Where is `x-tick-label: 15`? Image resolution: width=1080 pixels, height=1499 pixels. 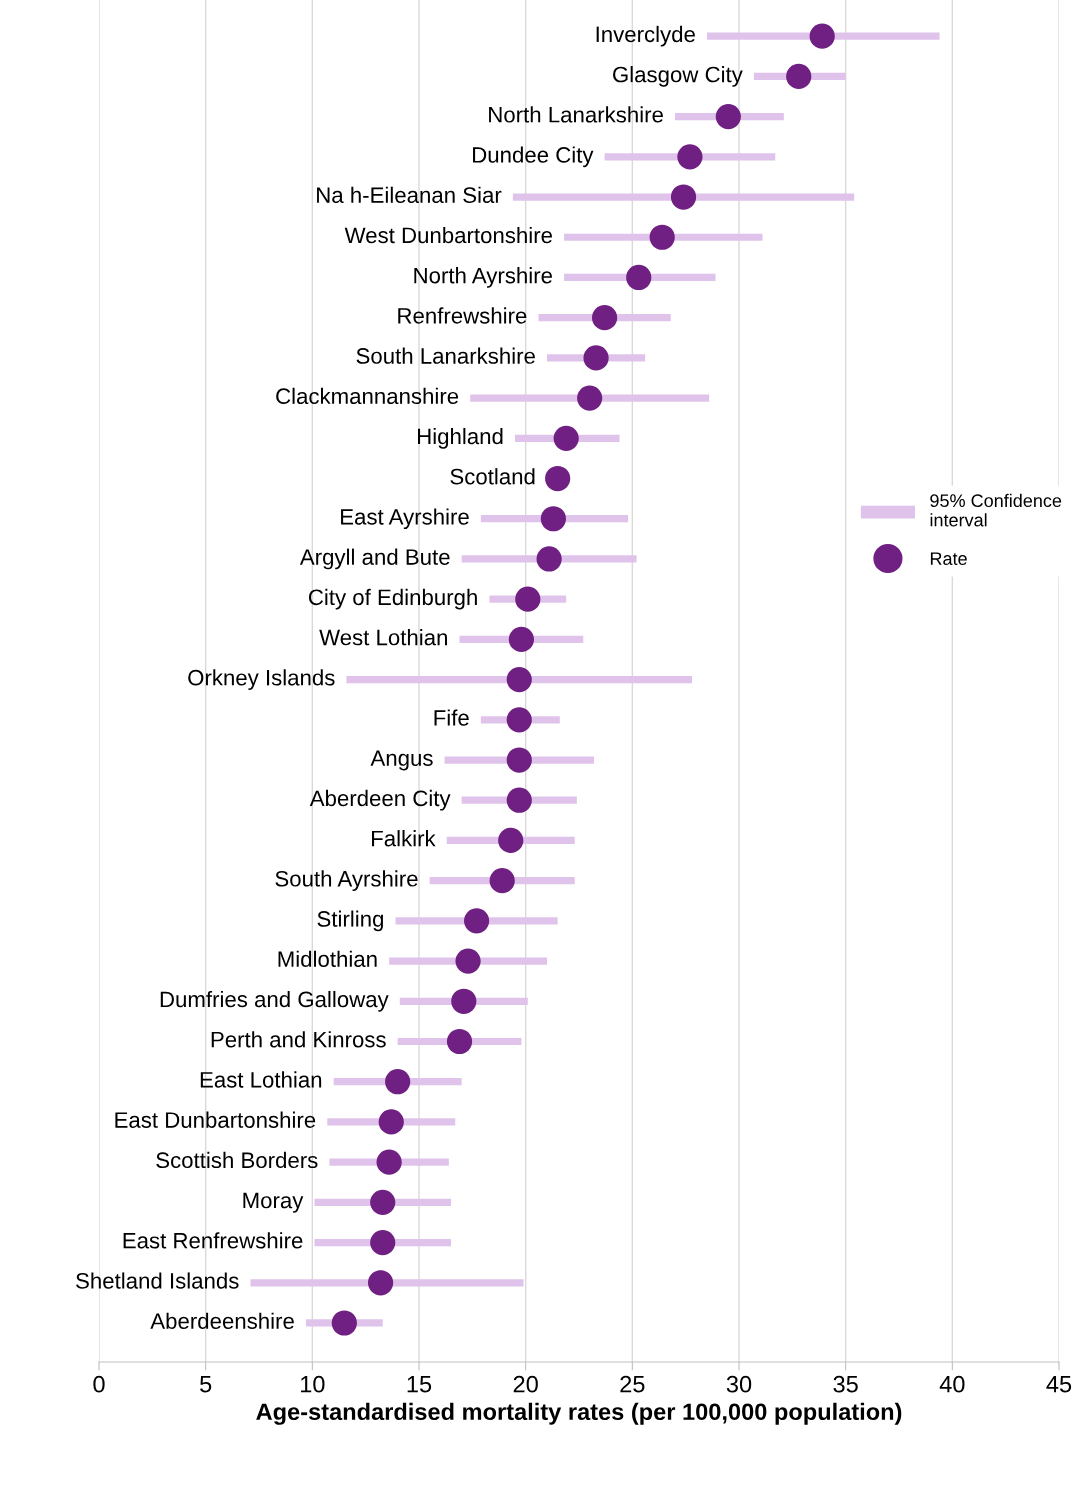
x-tick-label: 15 is located at coordinates (419, 1384).